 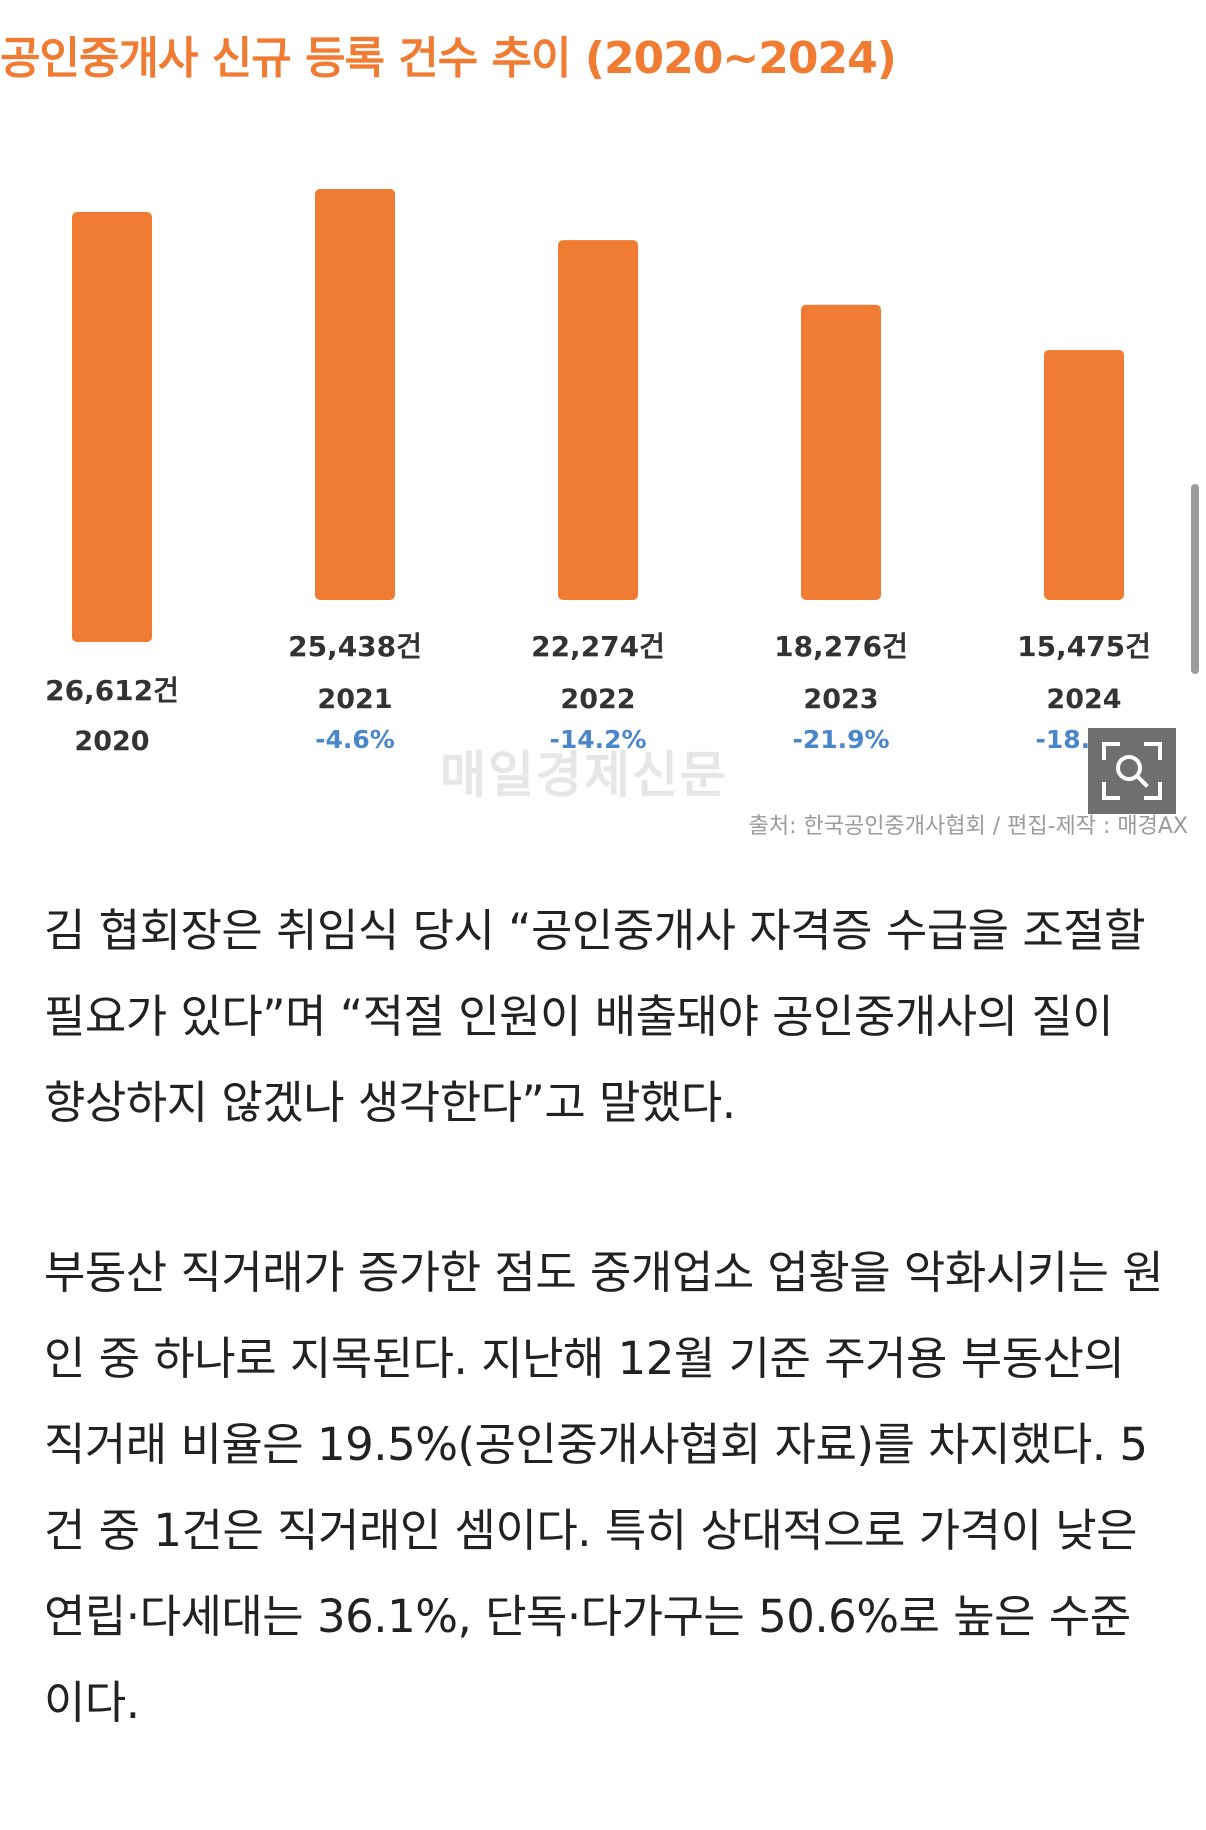 I want to click on bar-2023, so click(x=841, y=452).